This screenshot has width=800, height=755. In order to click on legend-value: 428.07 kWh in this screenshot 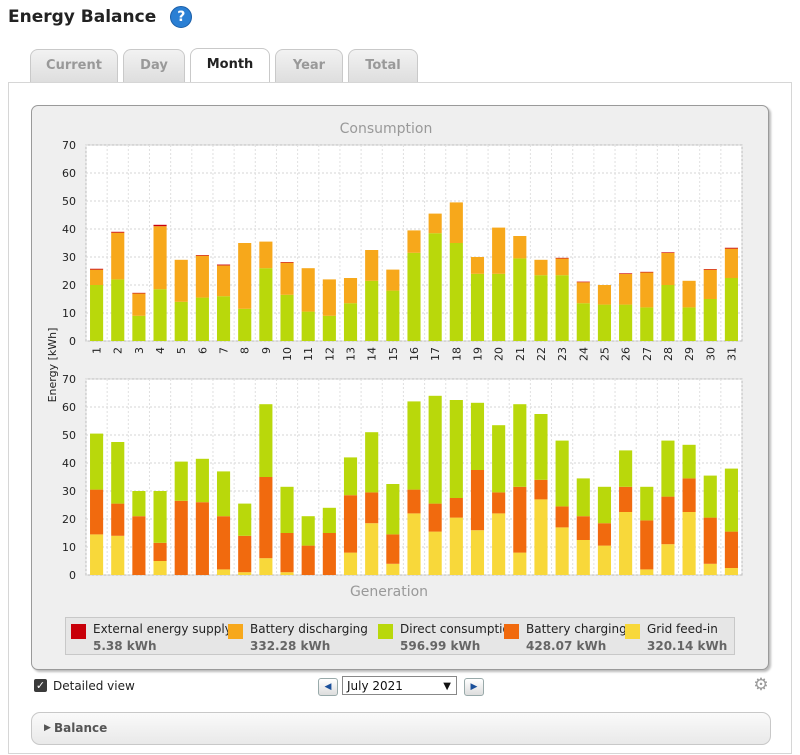, I will do `click(566, 646)`.